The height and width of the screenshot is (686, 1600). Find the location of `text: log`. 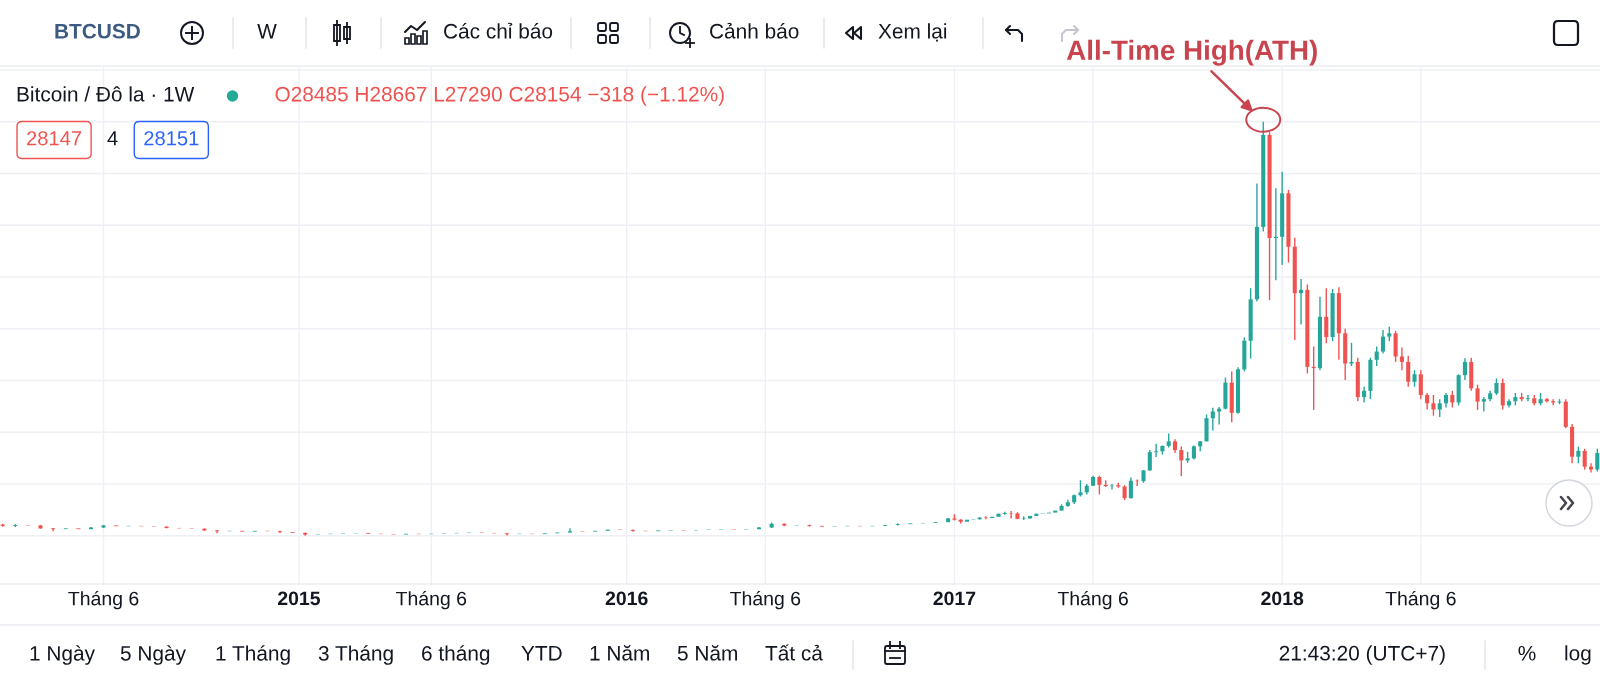

text: log is located at coordinates (1578, 655).